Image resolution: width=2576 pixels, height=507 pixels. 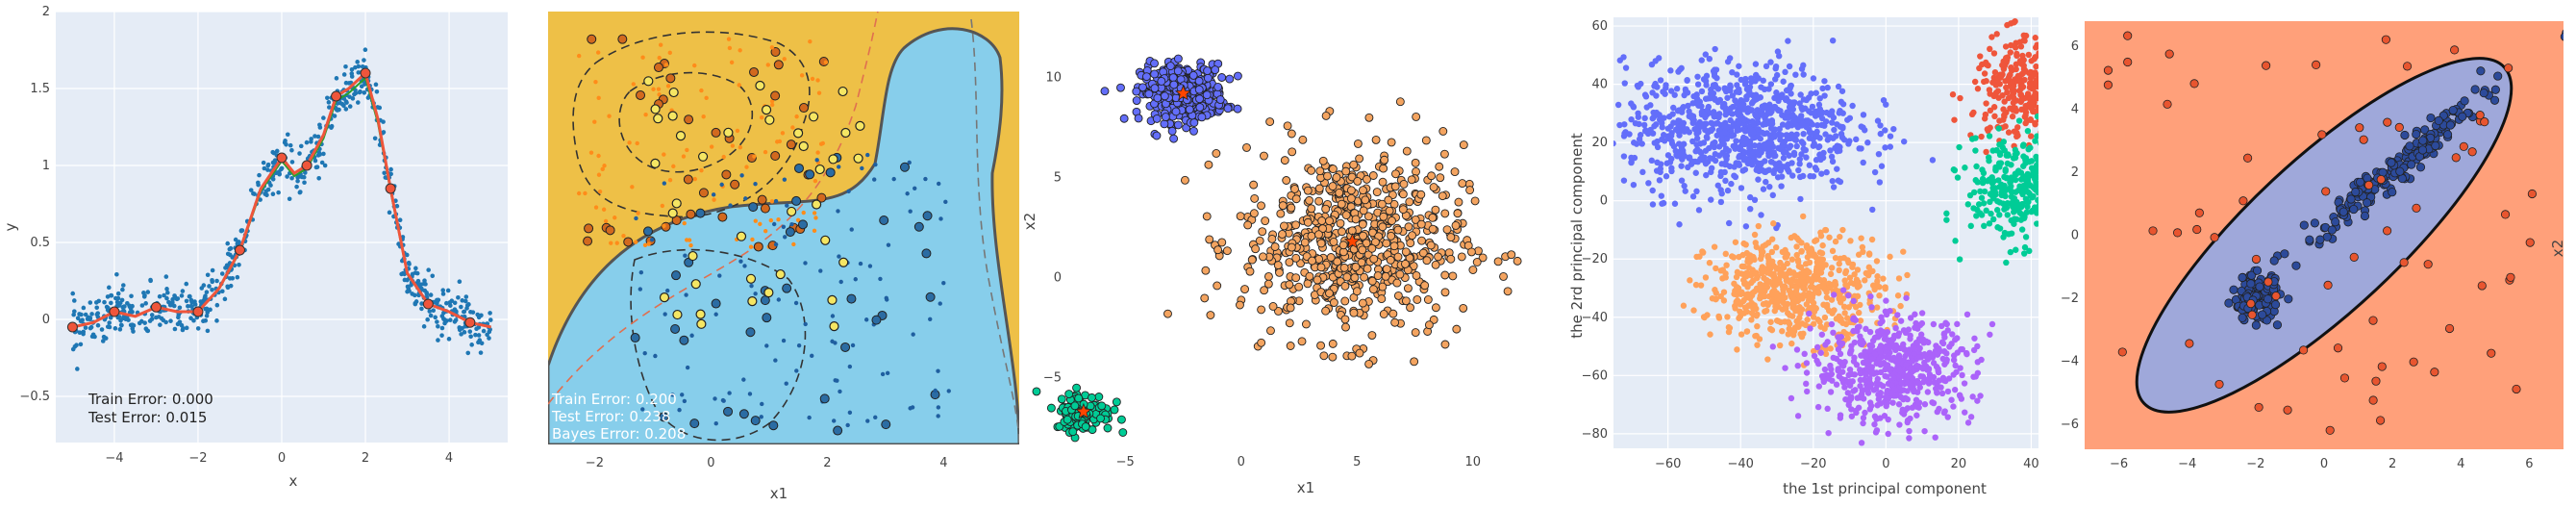 What do you see at coordinates (672, 116) in the screenshot?
I see `misclassified-point` at bounding box center [672, 116].